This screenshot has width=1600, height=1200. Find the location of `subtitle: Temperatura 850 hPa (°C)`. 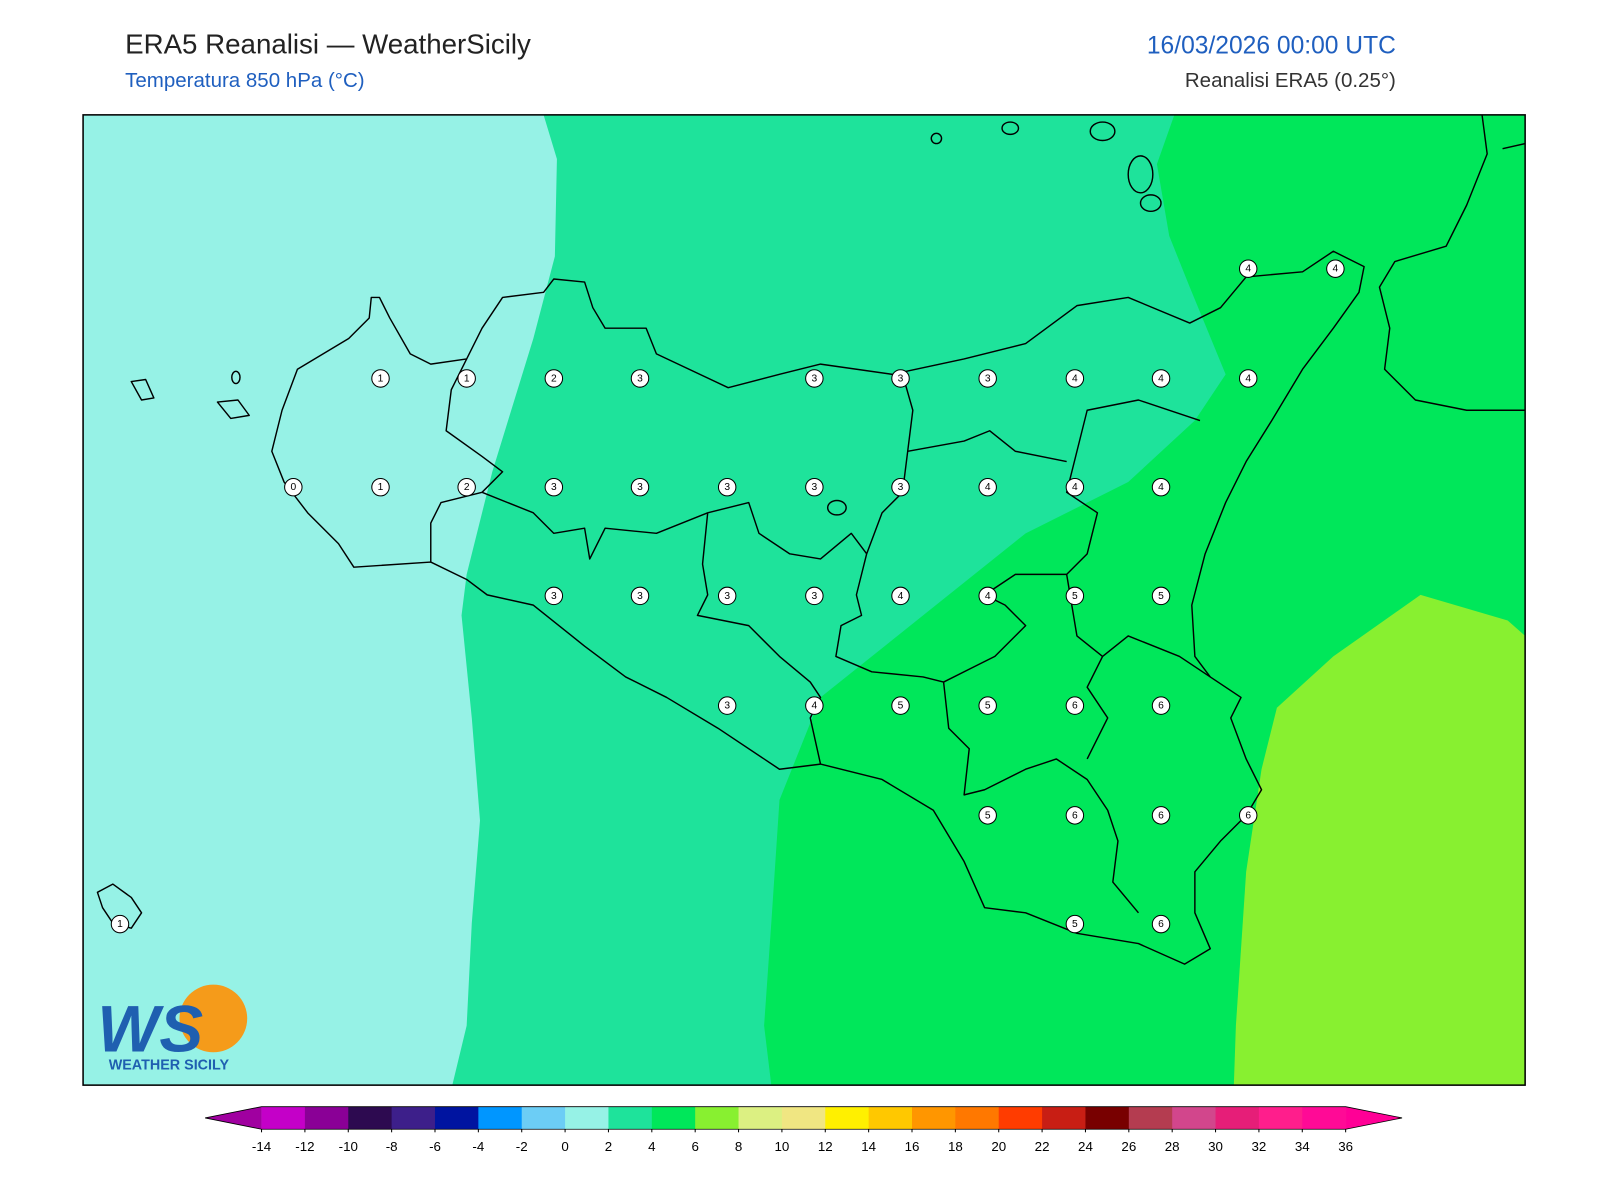

subtitle: Temperatura 850 hPa (°C) is located at coordinates (245, 80).